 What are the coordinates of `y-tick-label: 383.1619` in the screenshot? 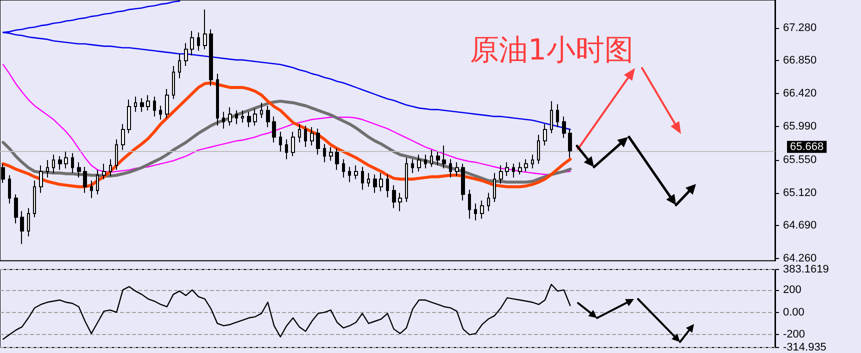 It's located at (806, 270).